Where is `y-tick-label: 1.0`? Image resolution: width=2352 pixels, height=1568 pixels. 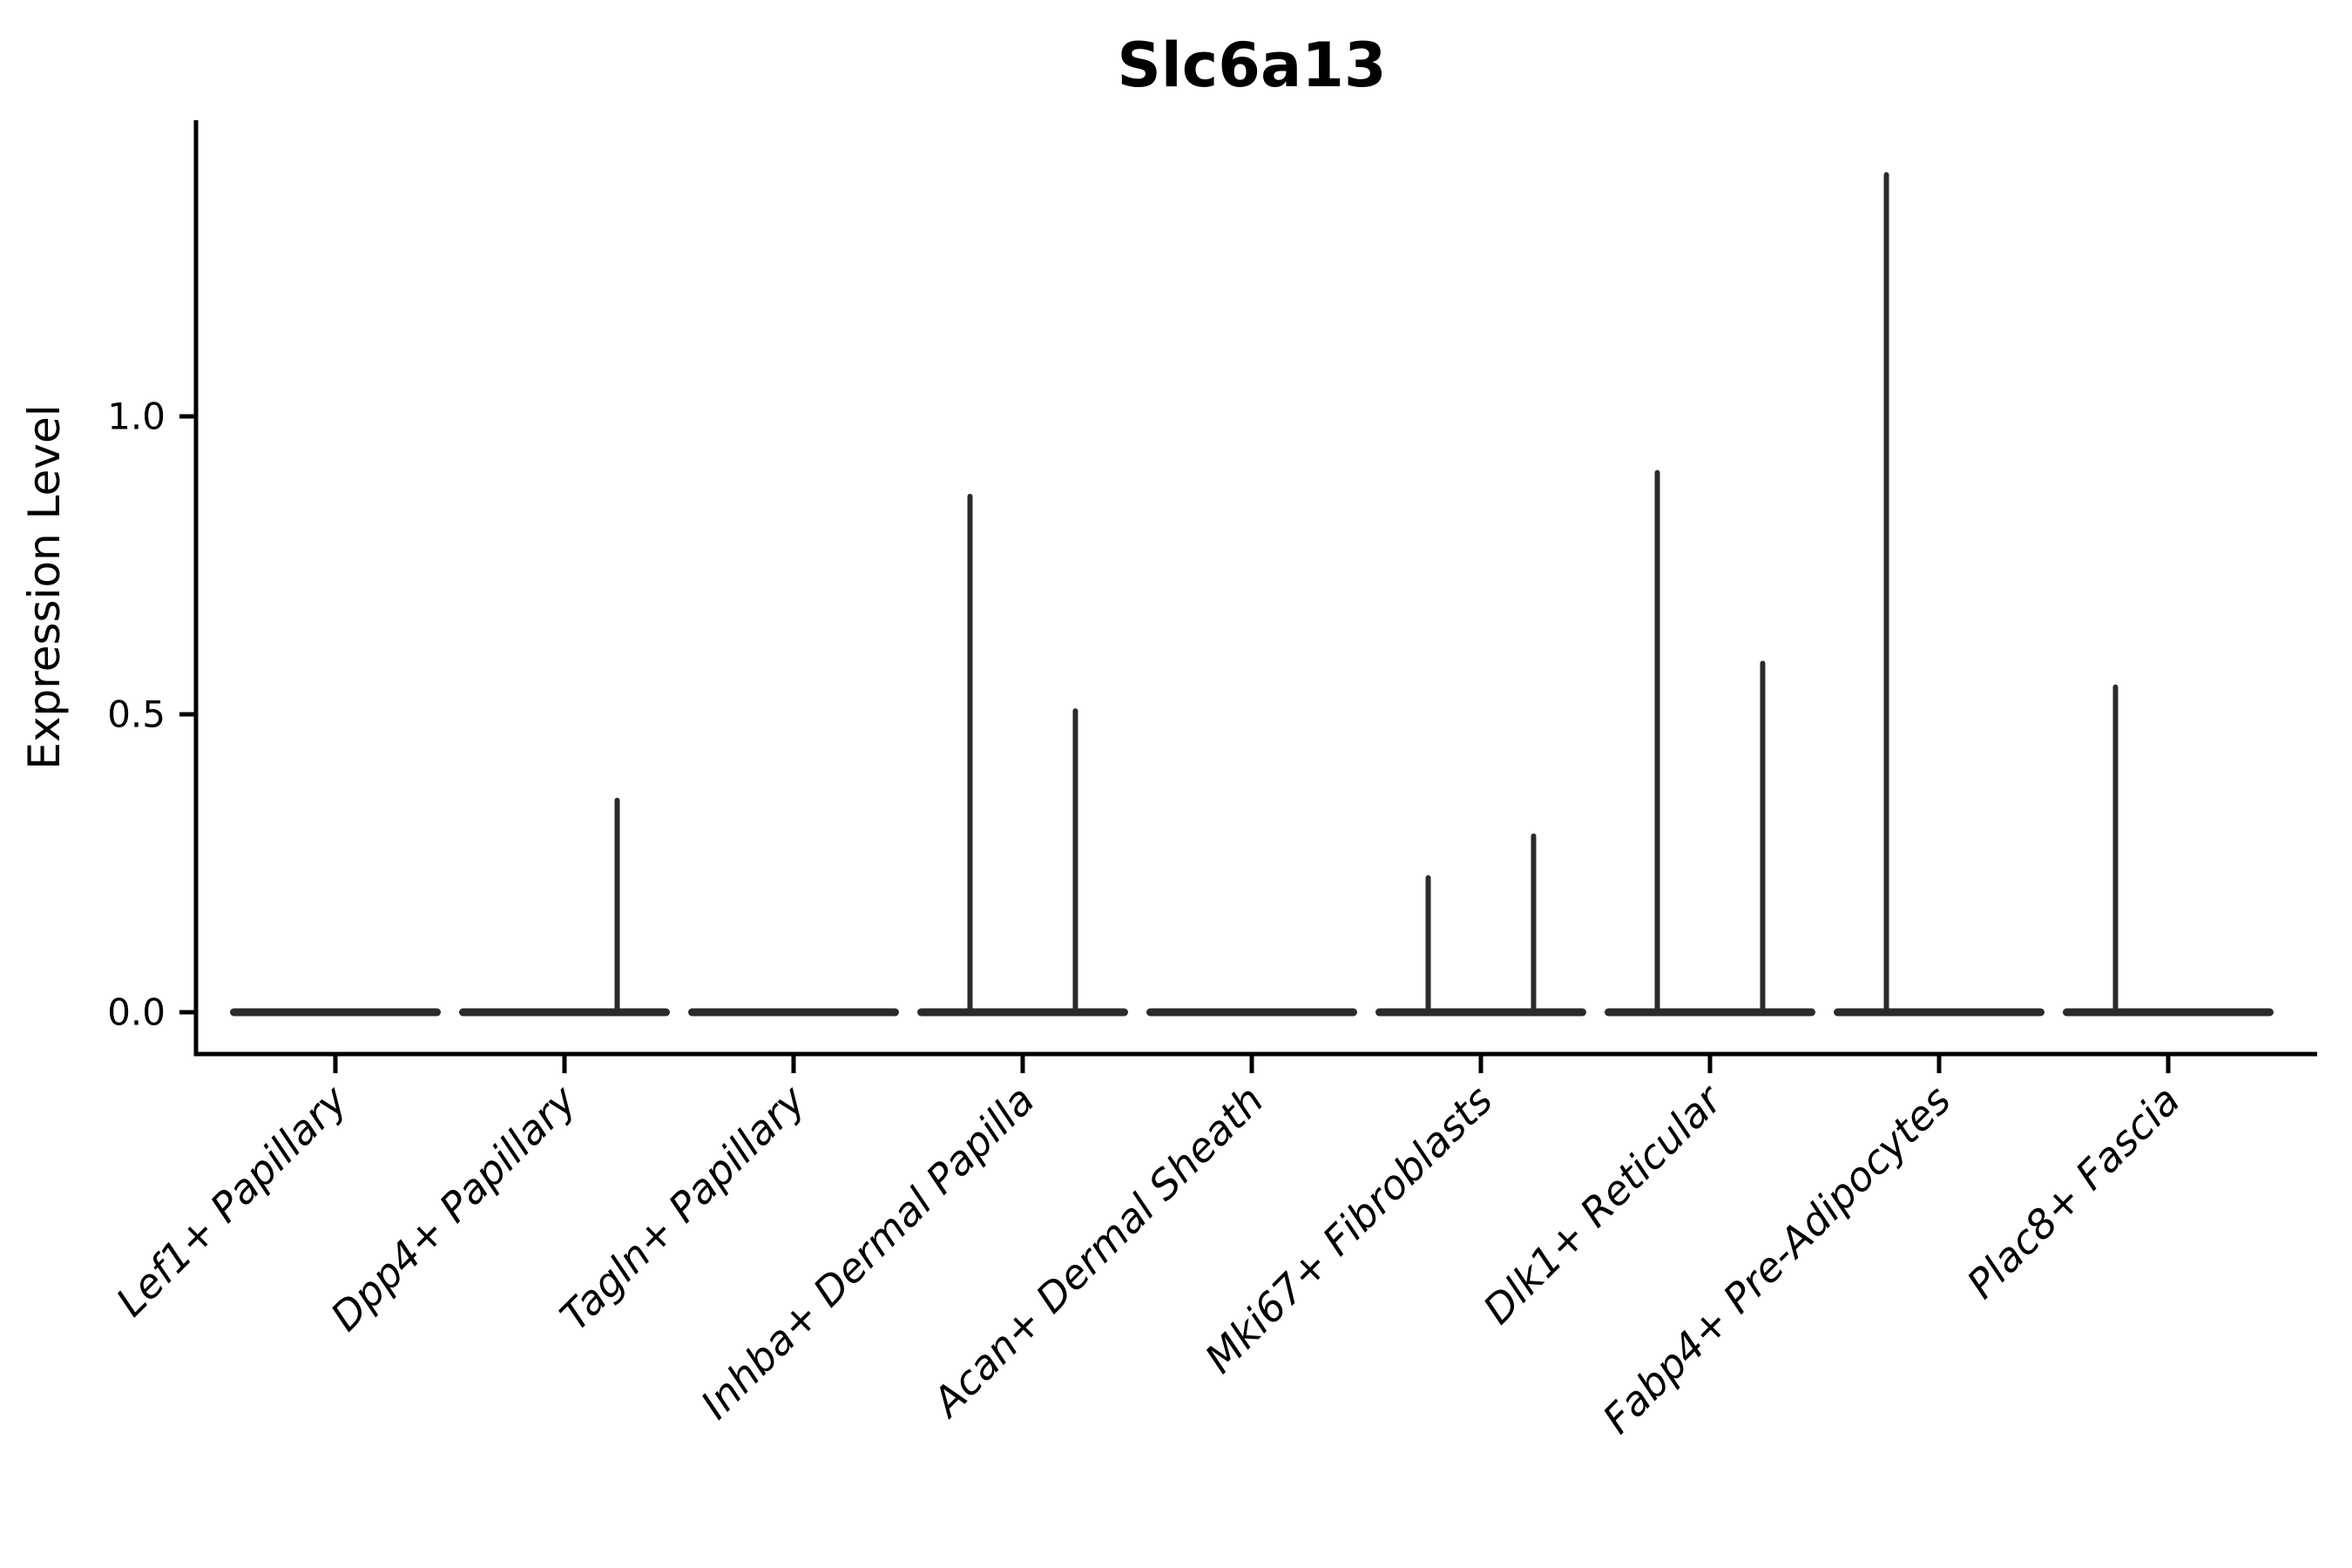
y-tick-label: 1.0 is located at coordinates (136, 416).